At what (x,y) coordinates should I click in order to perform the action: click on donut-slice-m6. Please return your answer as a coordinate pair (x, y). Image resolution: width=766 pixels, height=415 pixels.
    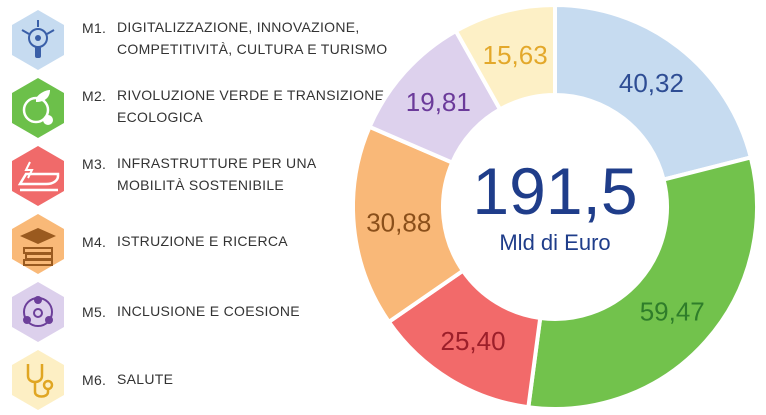
    Looking at the image, I should click on (505, 57).